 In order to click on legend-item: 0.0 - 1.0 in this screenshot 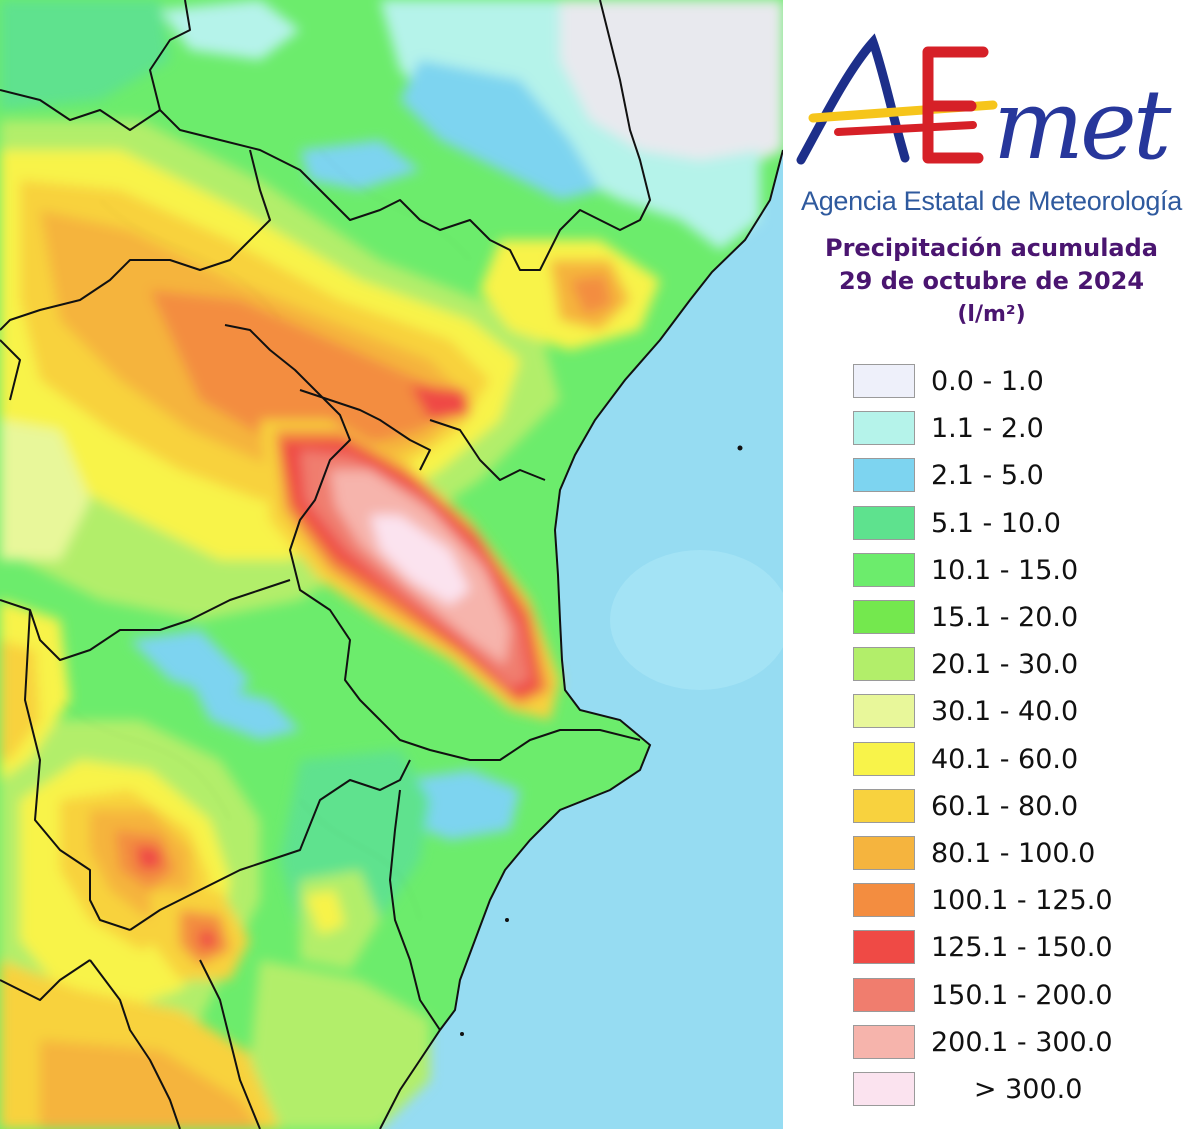, I will do `click(1018, 382)`.